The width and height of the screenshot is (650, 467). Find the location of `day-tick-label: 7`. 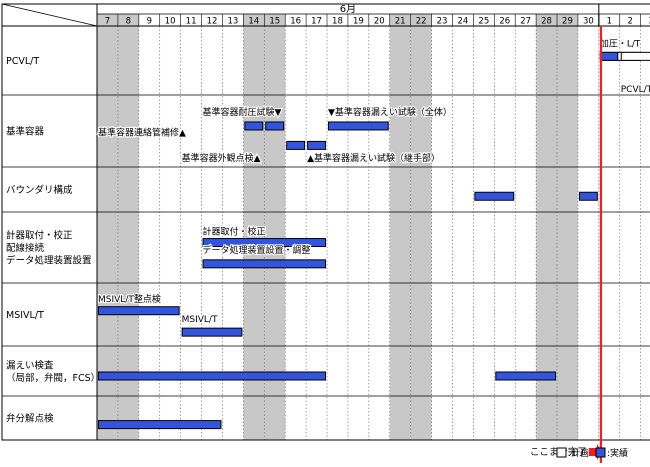

day-tick-label: 7 is located at coordinates (107, 22).